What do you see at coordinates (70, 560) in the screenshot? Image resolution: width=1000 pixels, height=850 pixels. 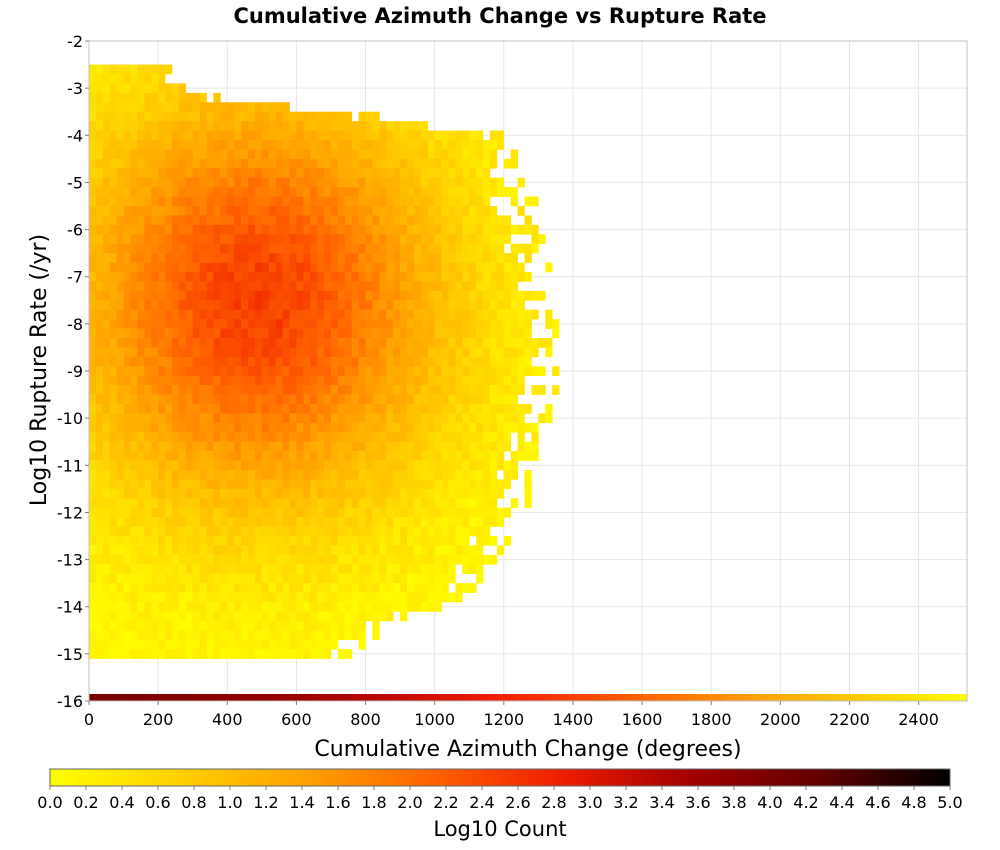 I see `y-tick-label: -13` at bounding box center [70, 560].